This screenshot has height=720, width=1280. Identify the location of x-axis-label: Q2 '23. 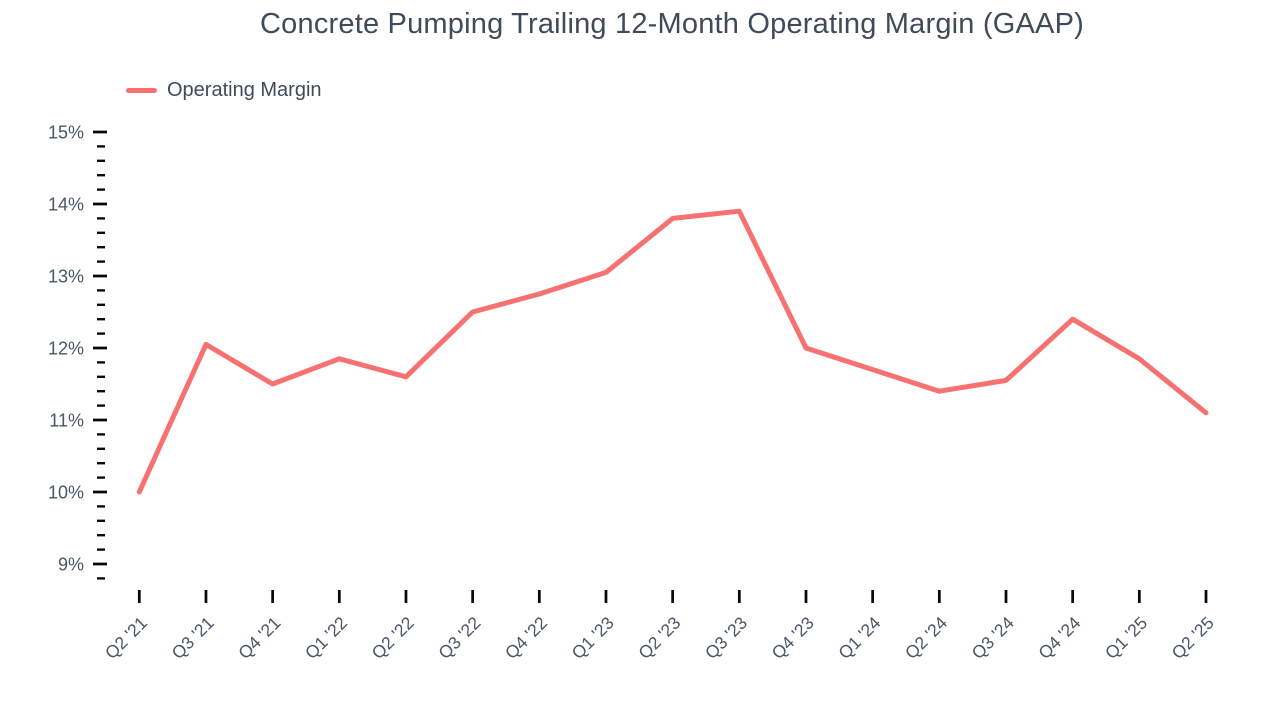
(659, 638).